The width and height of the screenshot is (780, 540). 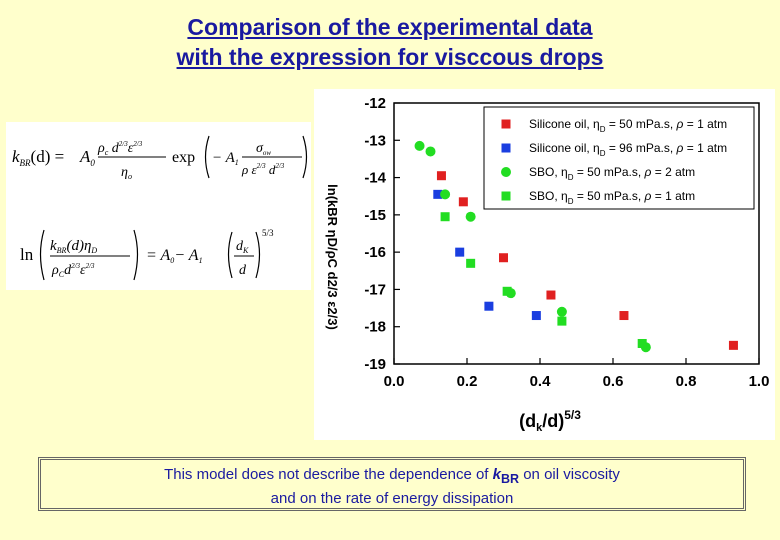 What do you see at coordinates (126, 173) in the screenshot?
I see `svg-text: ηo` at bounding box center [126, 173].